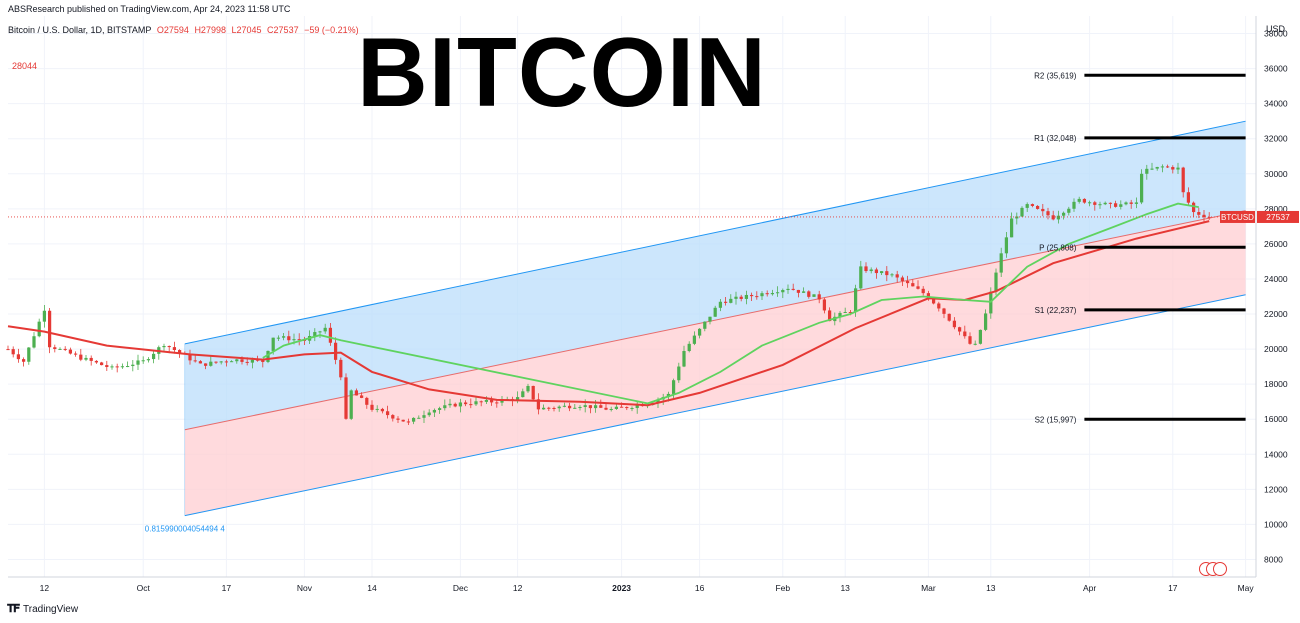 The width and height of the screenshot is (1300, 623). What do you see at coordinates (1276, 489) in the screenshot?
I see `y-tick-label: 12000` at bounding box center [1276, 489].